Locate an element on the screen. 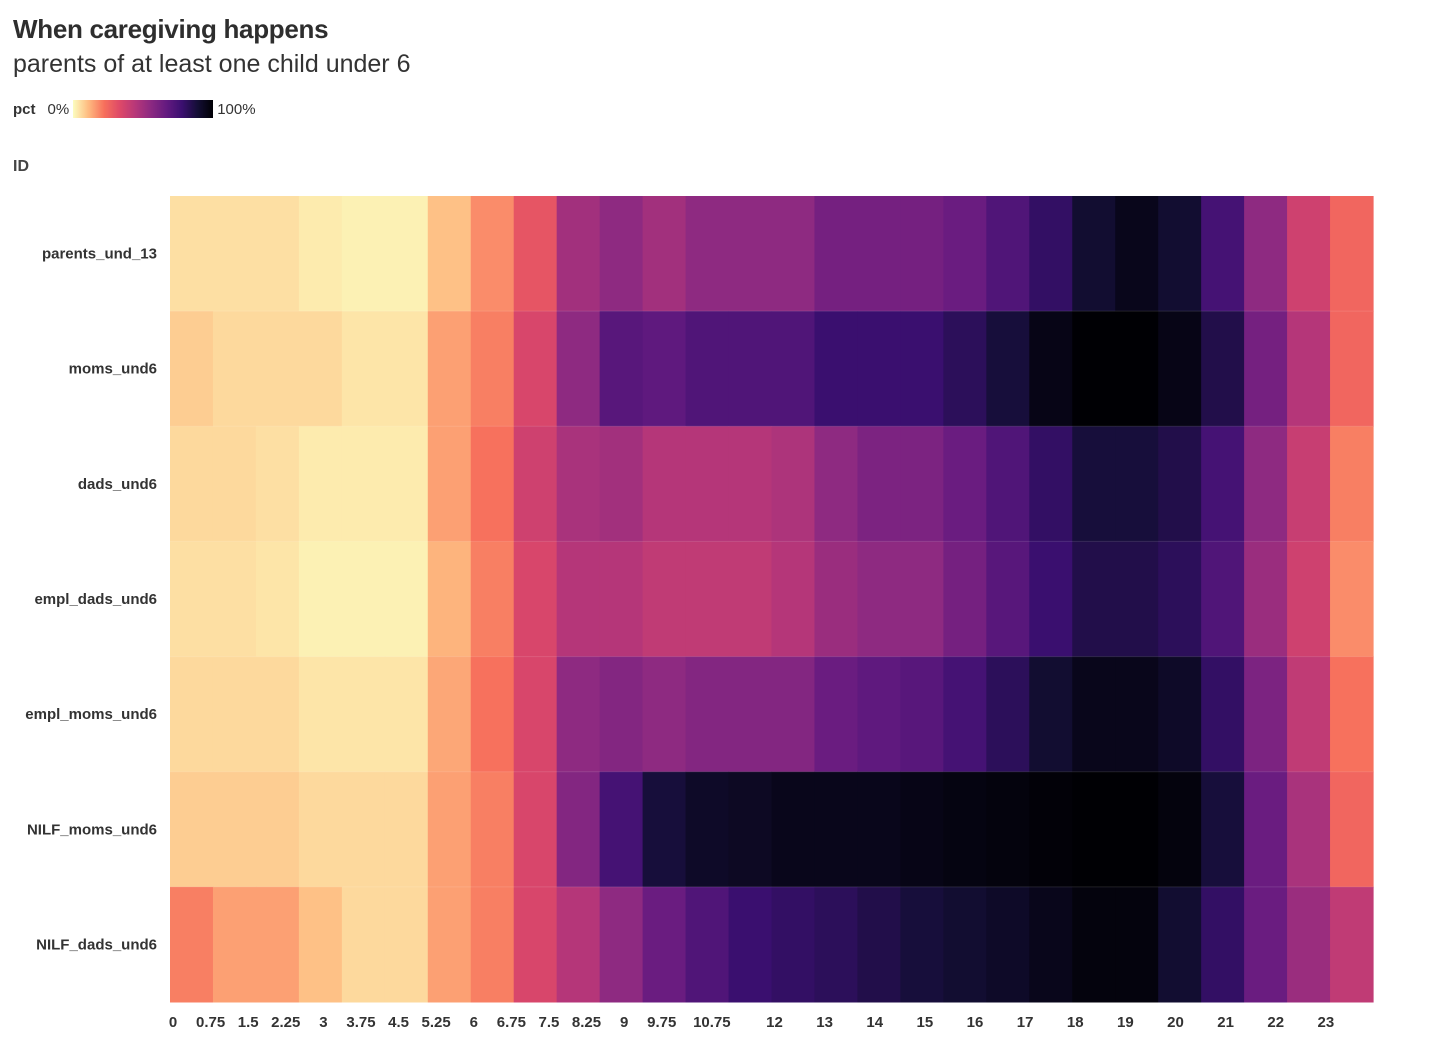 The width and height of the screenshot is (1456, 1052). x-tick-label: 18 is located at coordinates (1075, 1022).